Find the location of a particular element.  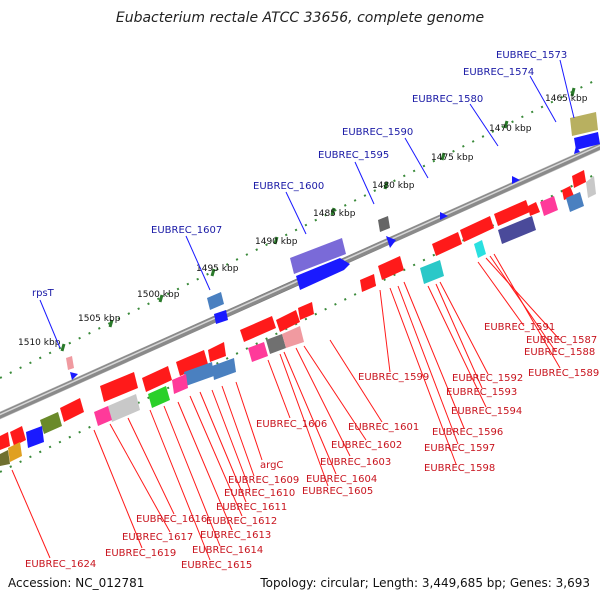

gene-label-outer: EUBREC_1607 is located at coordinates (186, 230).